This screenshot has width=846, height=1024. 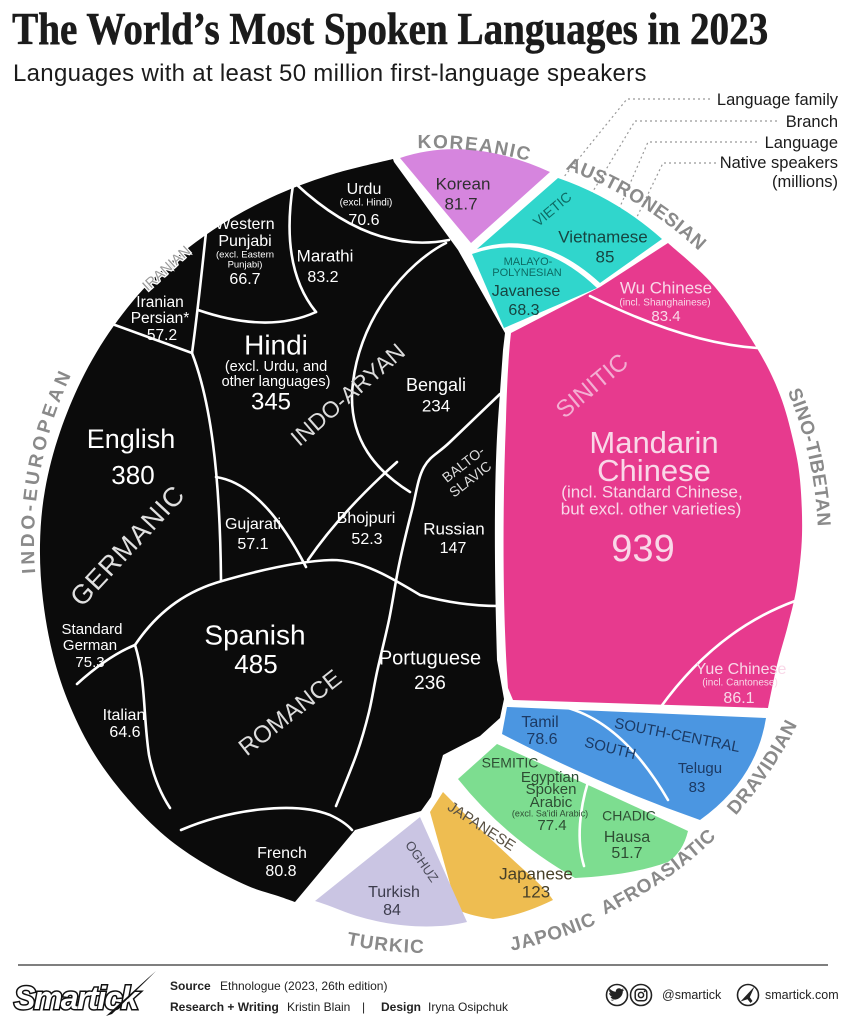 I want to click on svg-text: other languages), so click(x=276, y=382).